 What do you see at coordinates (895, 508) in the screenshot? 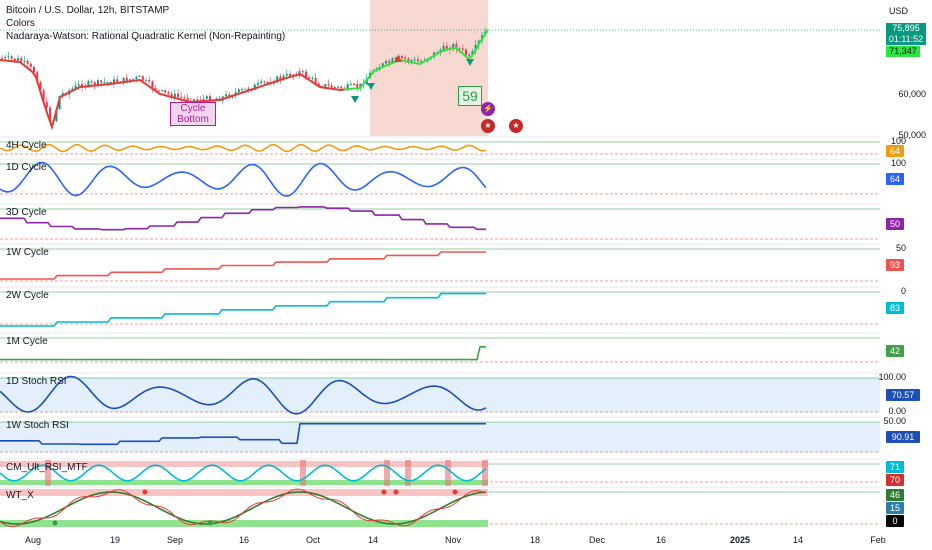
I see `pane-value-tag: 15` at bounding box center [895, 508].